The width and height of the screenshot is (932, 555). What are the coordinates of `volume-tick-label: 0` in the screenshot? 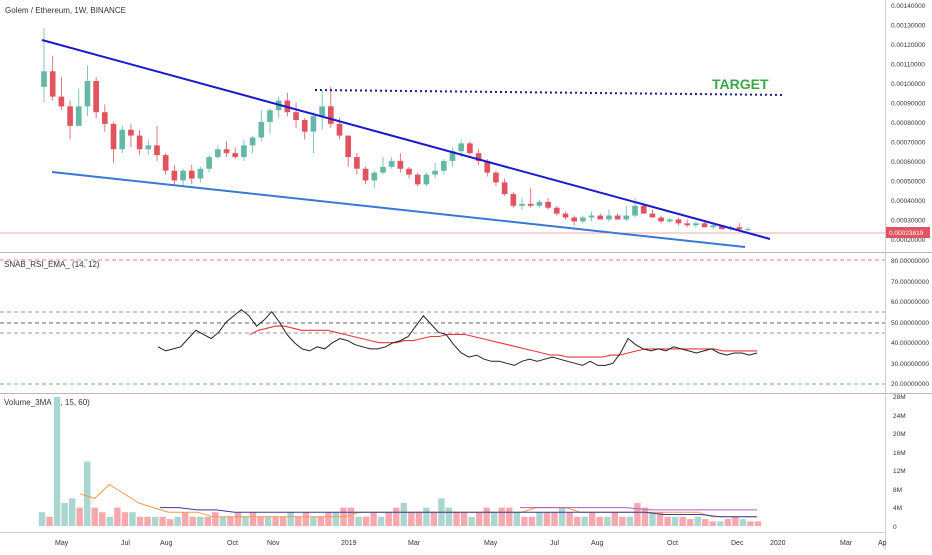 It's located at (895, 527).